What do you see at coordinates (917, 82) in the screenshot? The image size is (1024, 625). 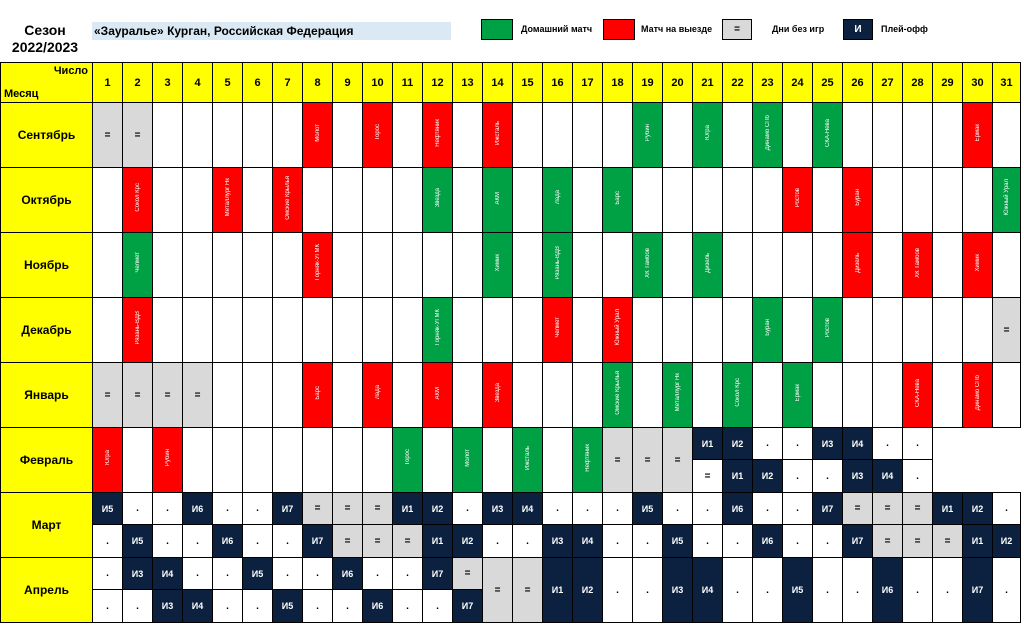 I see `day-header: 28` at bounding box center [917, 82].